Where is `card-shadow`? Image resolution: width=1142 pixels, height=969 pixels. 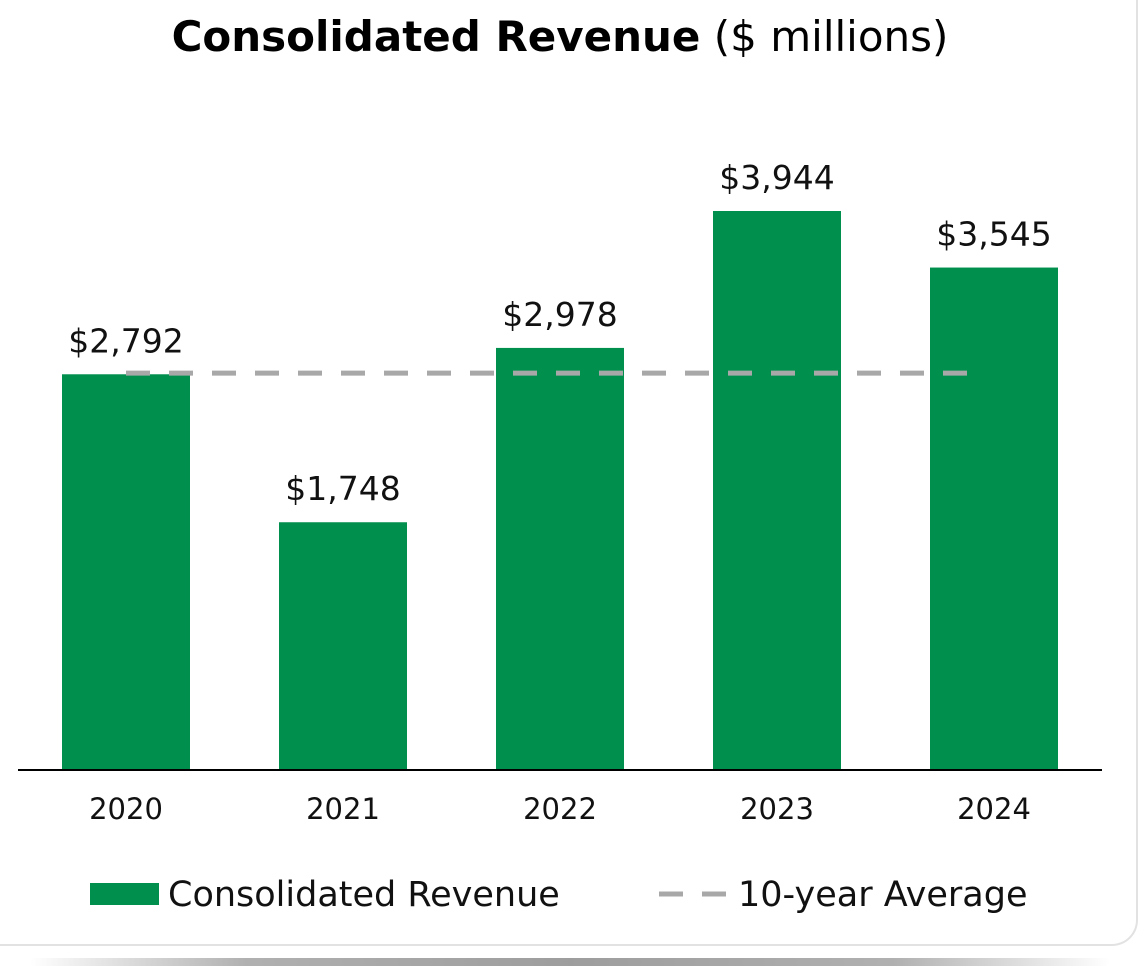 card-shadow is located at coordinates (570, 962).